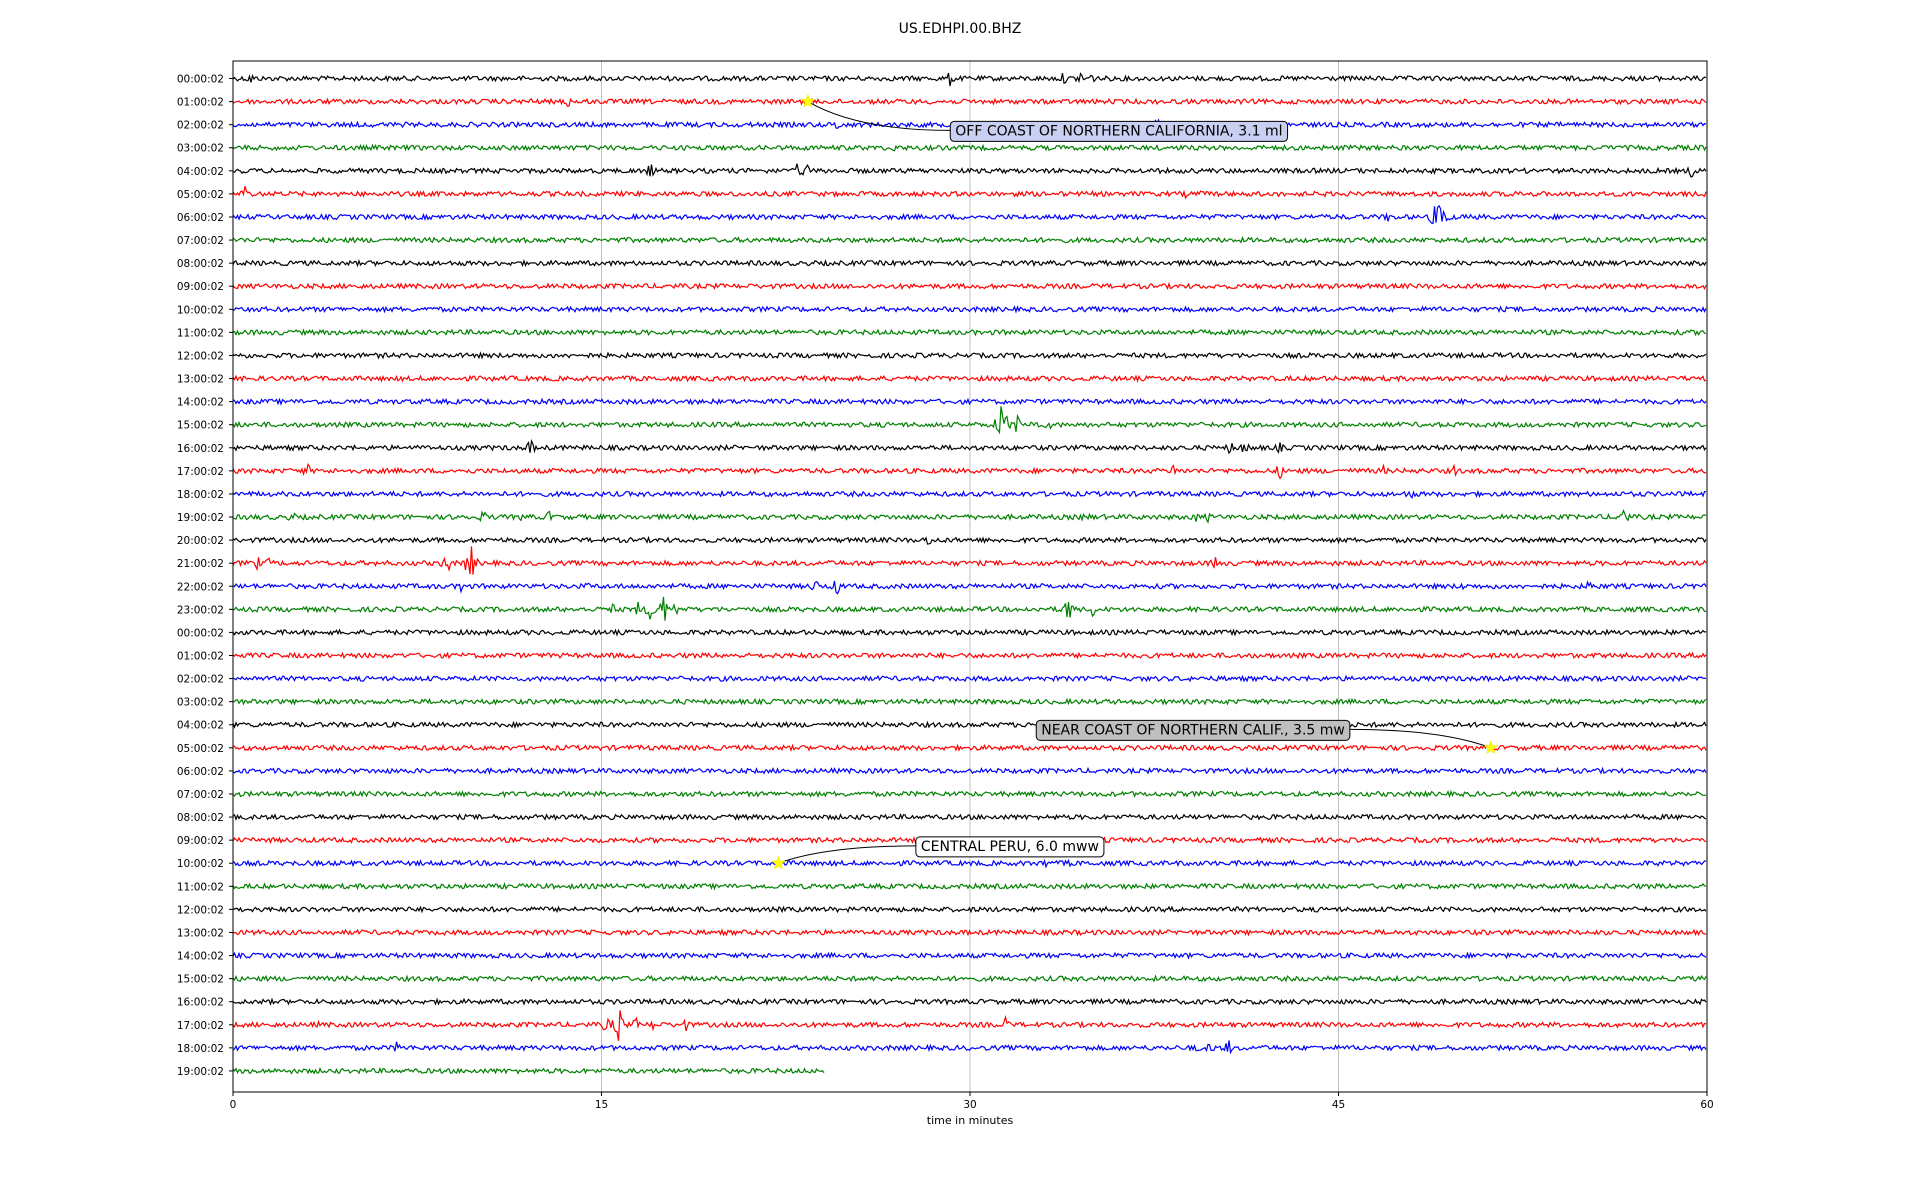 Image resolution: width=1920 pixels, height=1200 pixels. What do you see at coordinates (1338, 1105) in the screenshot?
I see `x-tick-label: 45` at bounding box center [1338, 1105].